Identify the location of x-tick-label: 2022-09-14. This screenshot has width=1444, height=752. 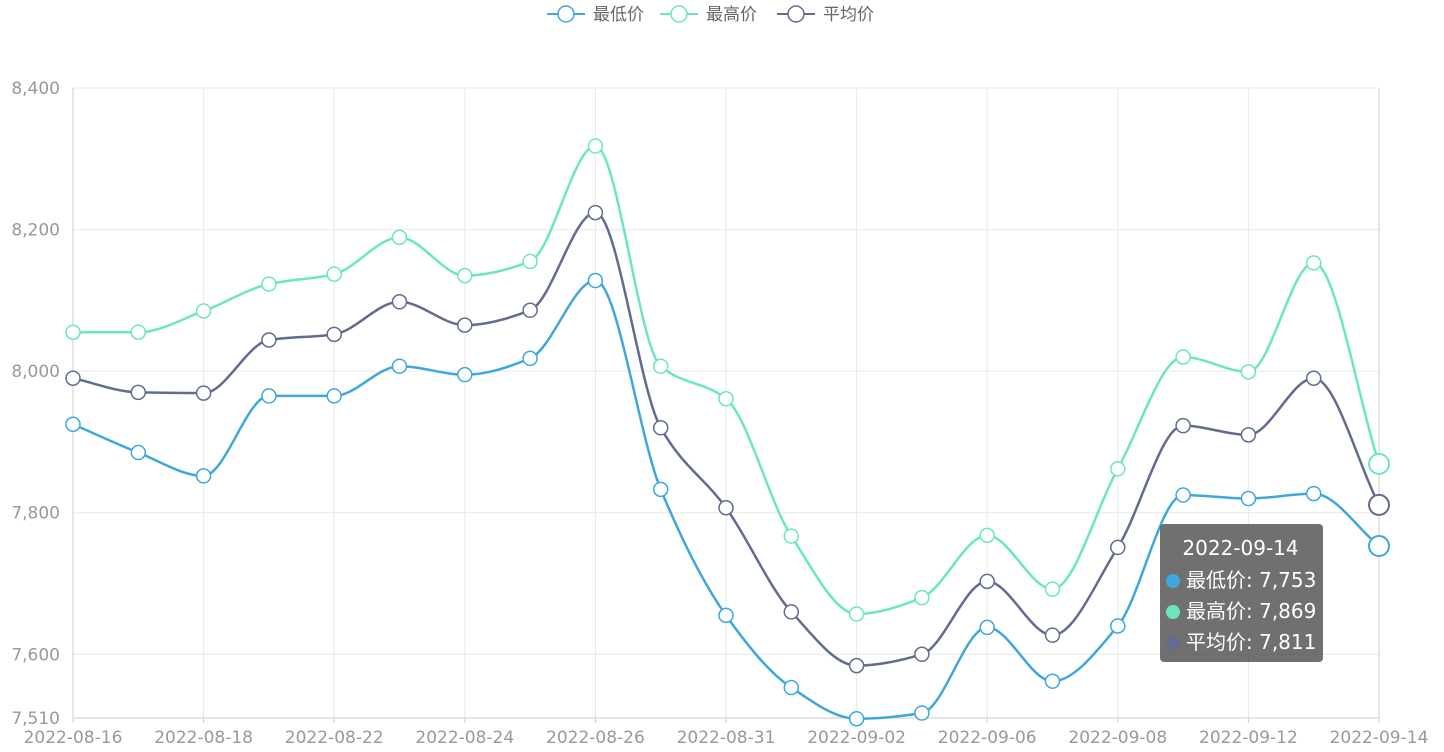
(1379, 738).